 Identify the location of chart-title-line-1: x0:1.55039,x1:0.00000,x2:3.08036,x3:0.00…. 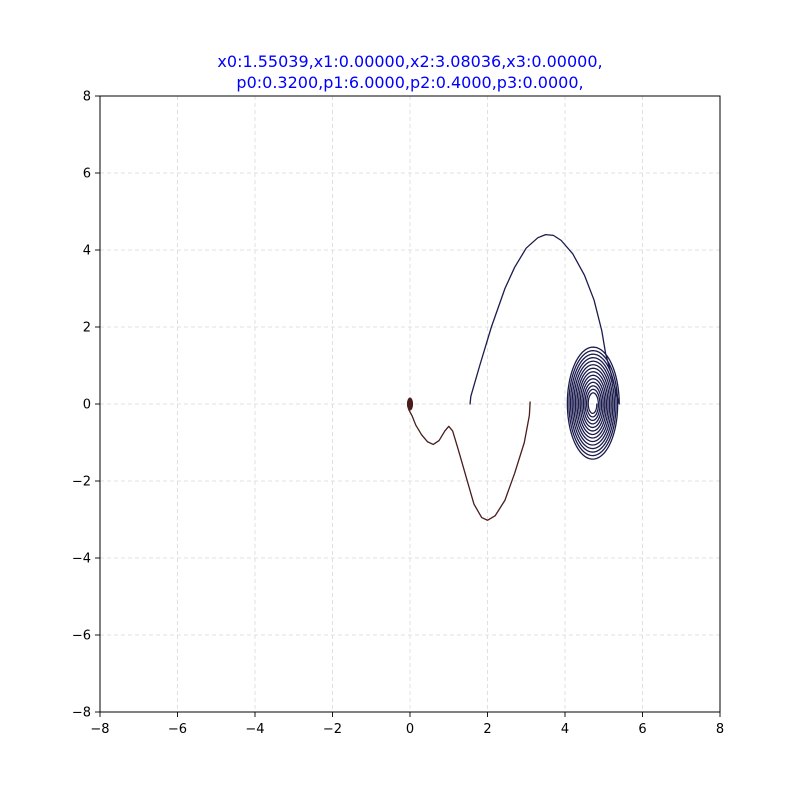
(409, 61).